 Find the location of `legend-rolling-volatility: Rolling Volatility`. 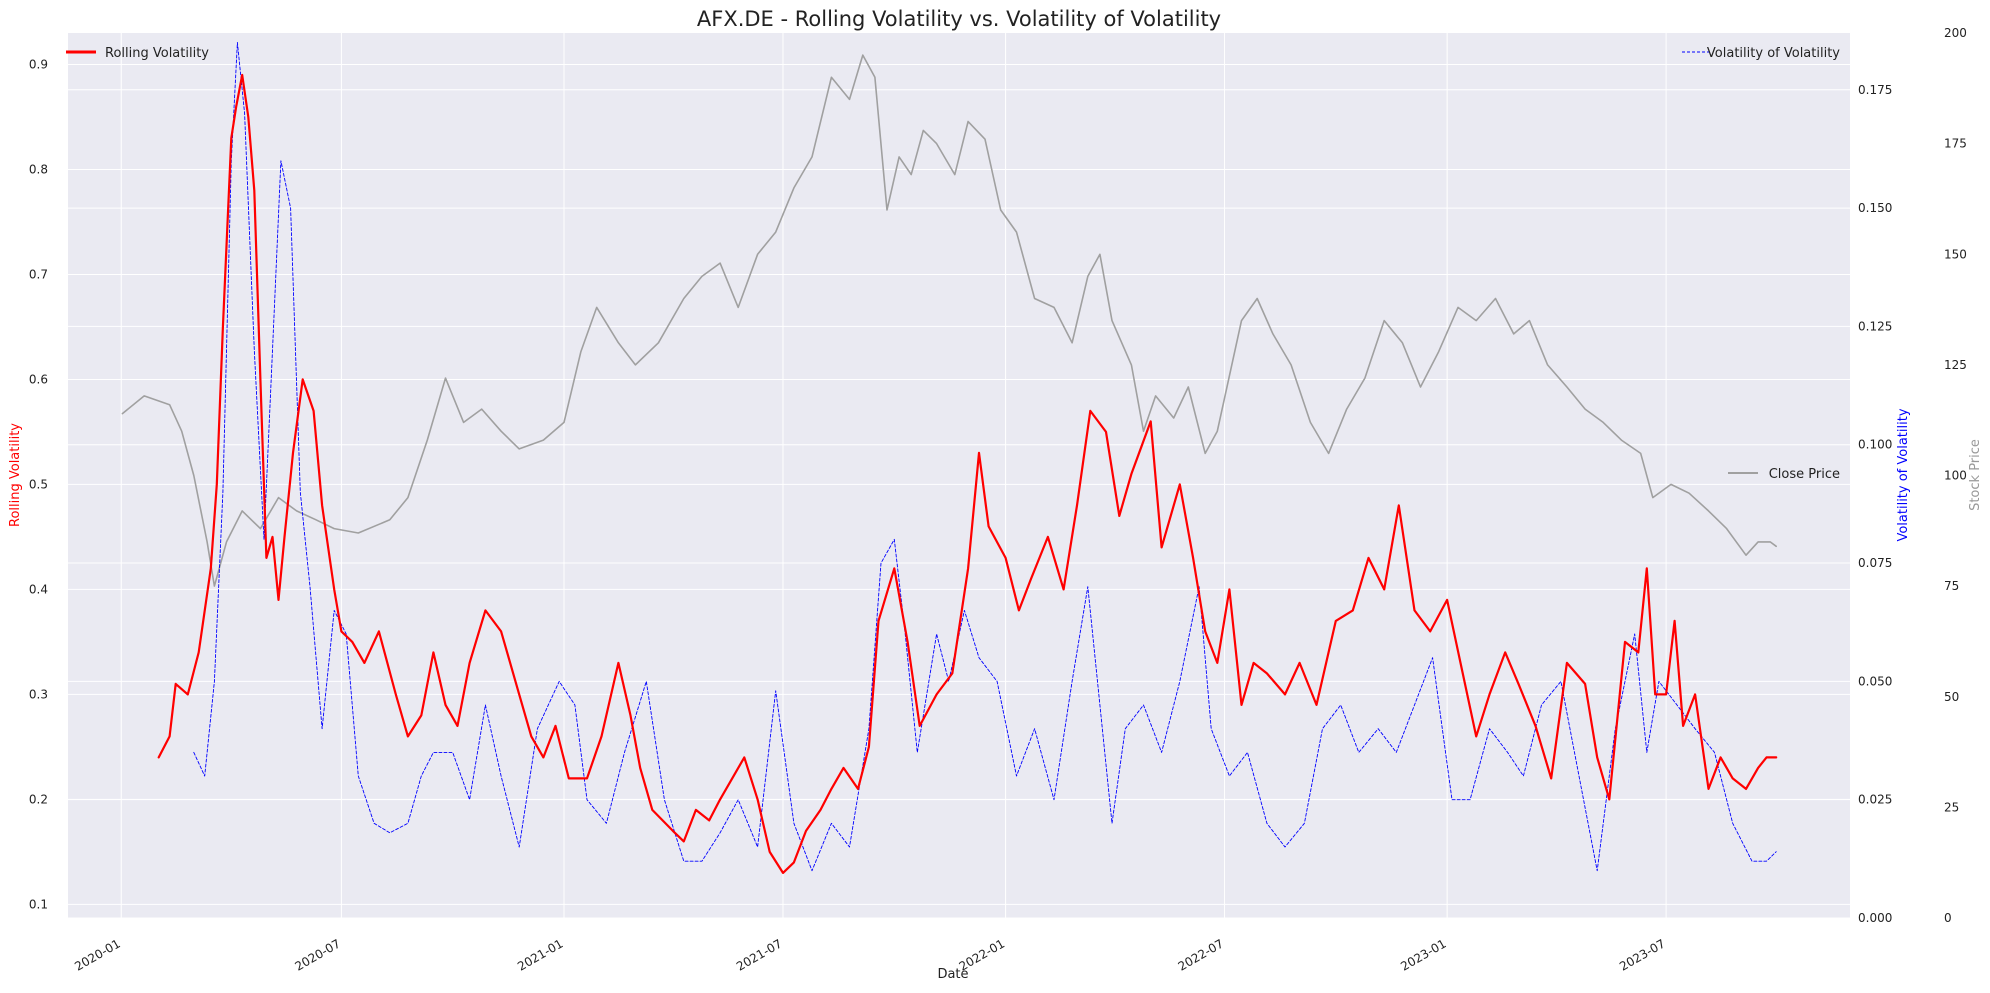

legend-rolling-volatility: Rolling Volatility is located at coordinates (137, 53).